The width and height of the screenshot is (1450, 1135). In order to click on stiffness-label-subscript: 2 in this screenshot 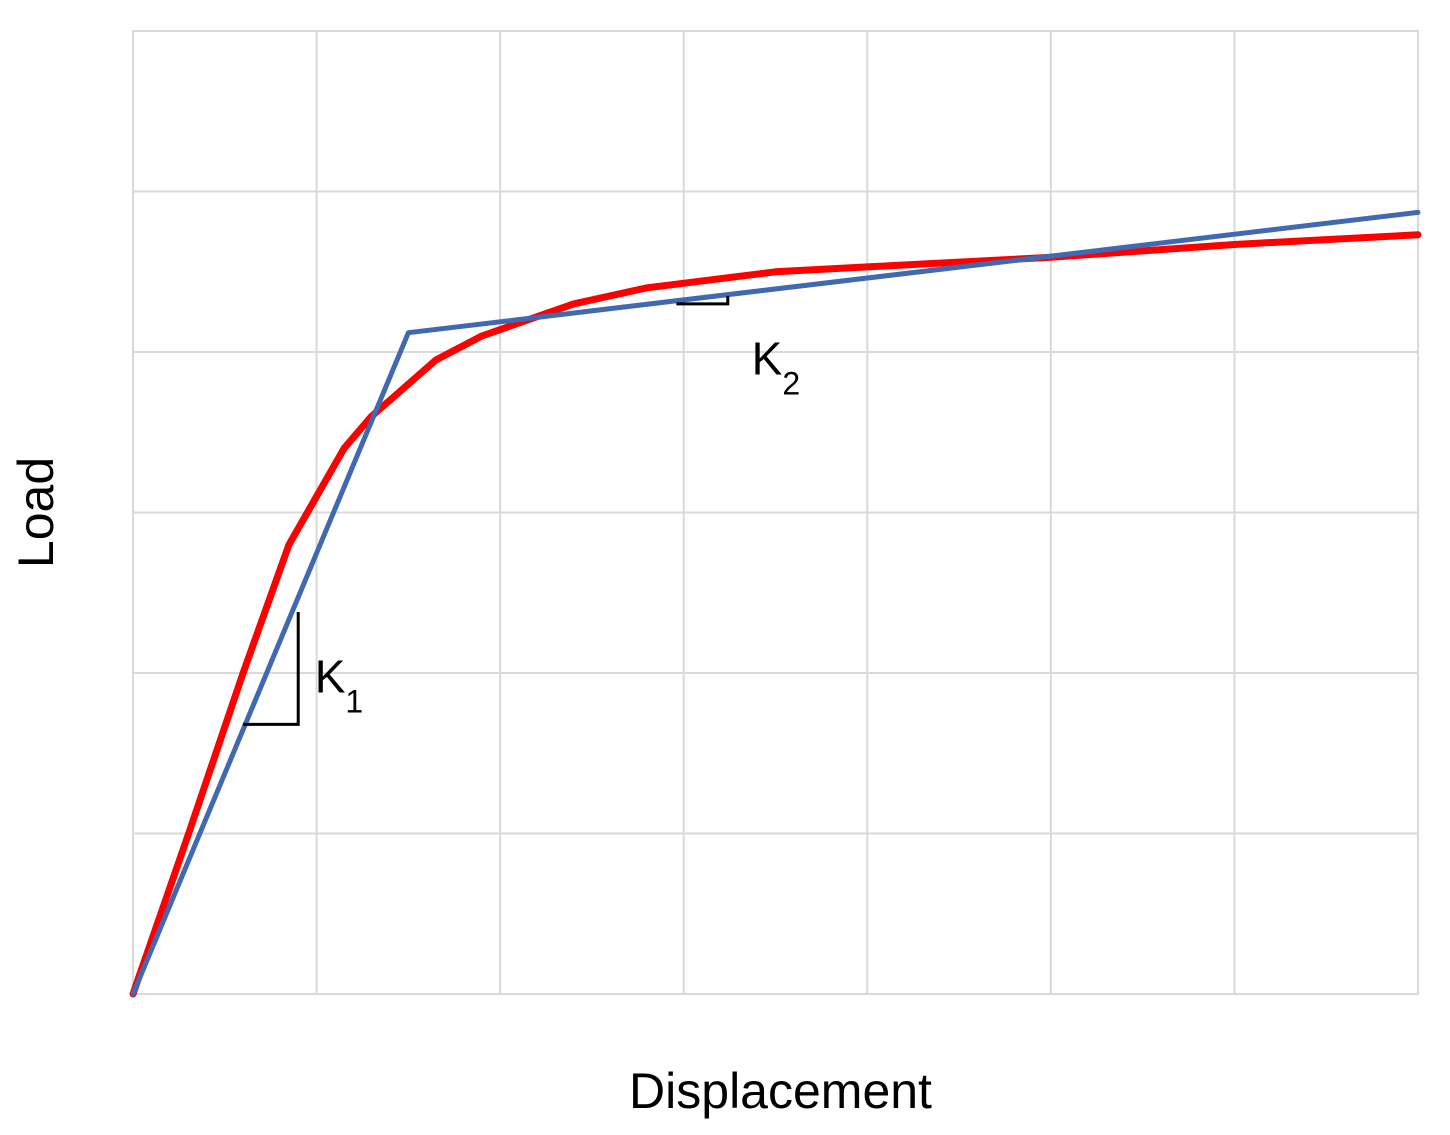, I will do `click(791, 383)`.